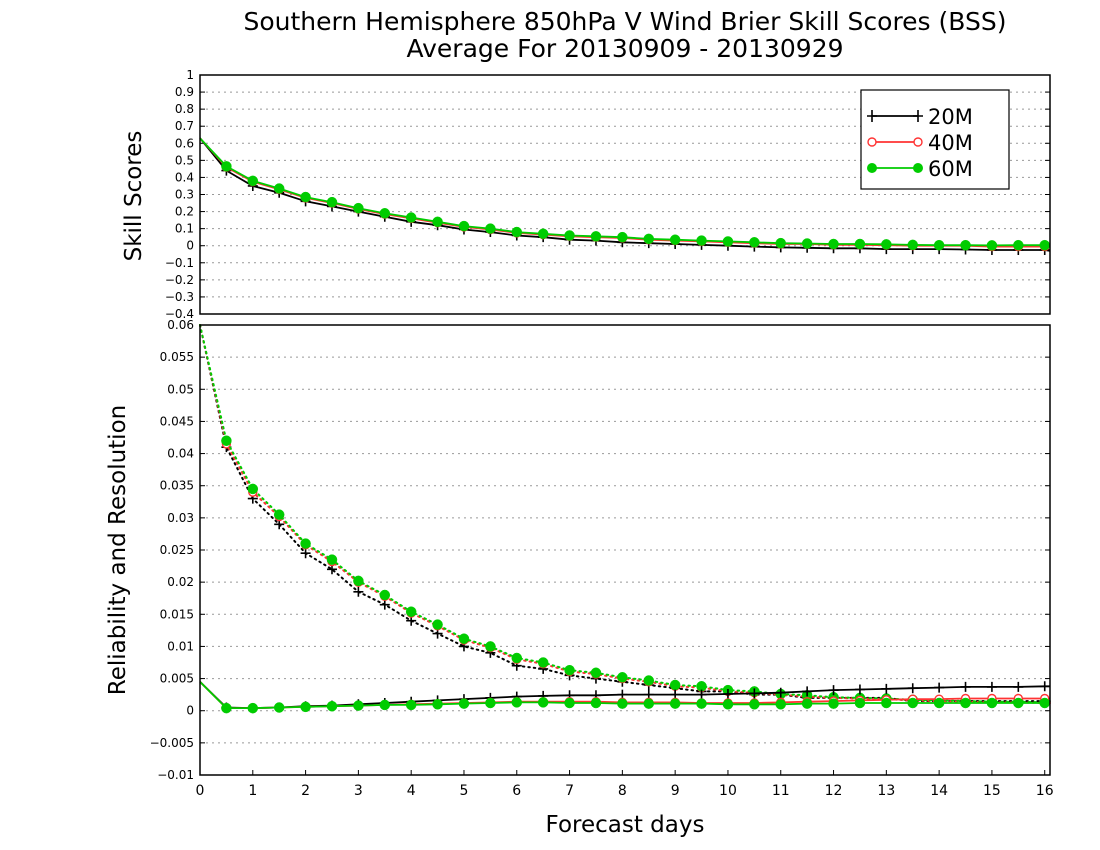 The height and width of the screenshot is (850, 1100). Describe the element at coordinates (177, 679) in the screenshot. I see `rr-ytick-label: 0.005` at that location.